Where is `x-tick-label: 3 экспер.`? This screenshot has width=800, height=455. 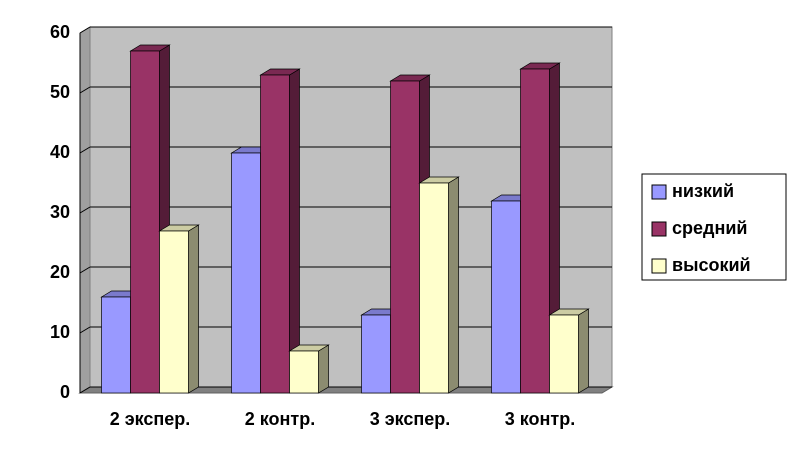
x-tick-label: 3 экспер. is located at coordinates (410, 419).